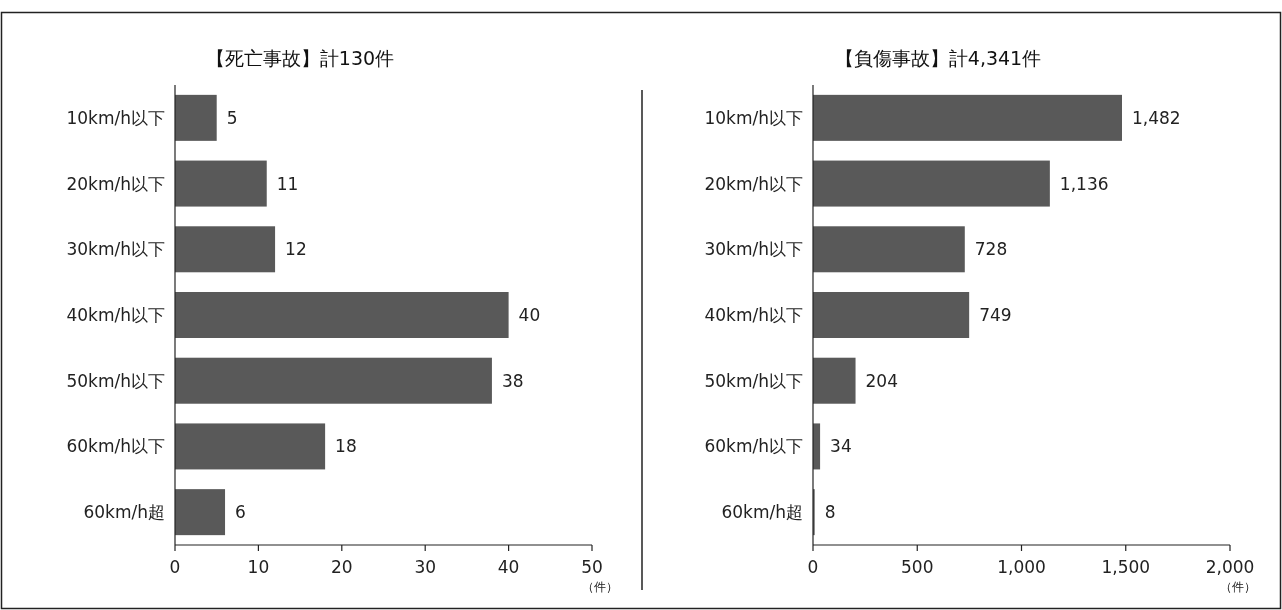 The height and width of the screenshot is (610, 1282). What do you see at coordinates (917, 567) in the screenshot?
I see `x-tick-label: 500` at bounding box center [917, 567].